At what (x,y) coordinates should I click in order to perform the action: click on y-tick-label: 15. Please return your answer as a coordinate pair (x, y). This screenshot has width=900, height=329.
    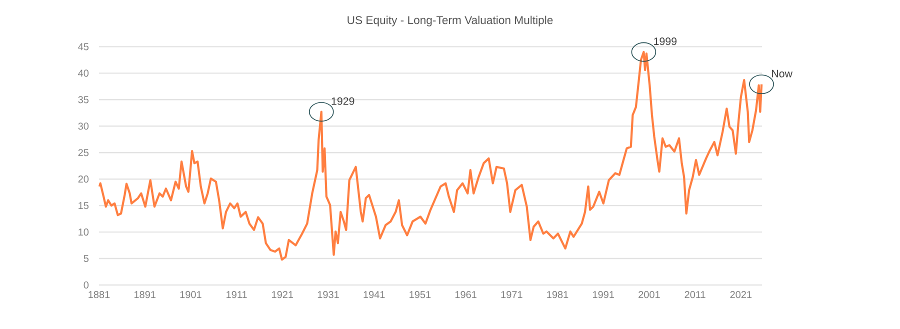
    Looking at the image, I should click on (83, 206).